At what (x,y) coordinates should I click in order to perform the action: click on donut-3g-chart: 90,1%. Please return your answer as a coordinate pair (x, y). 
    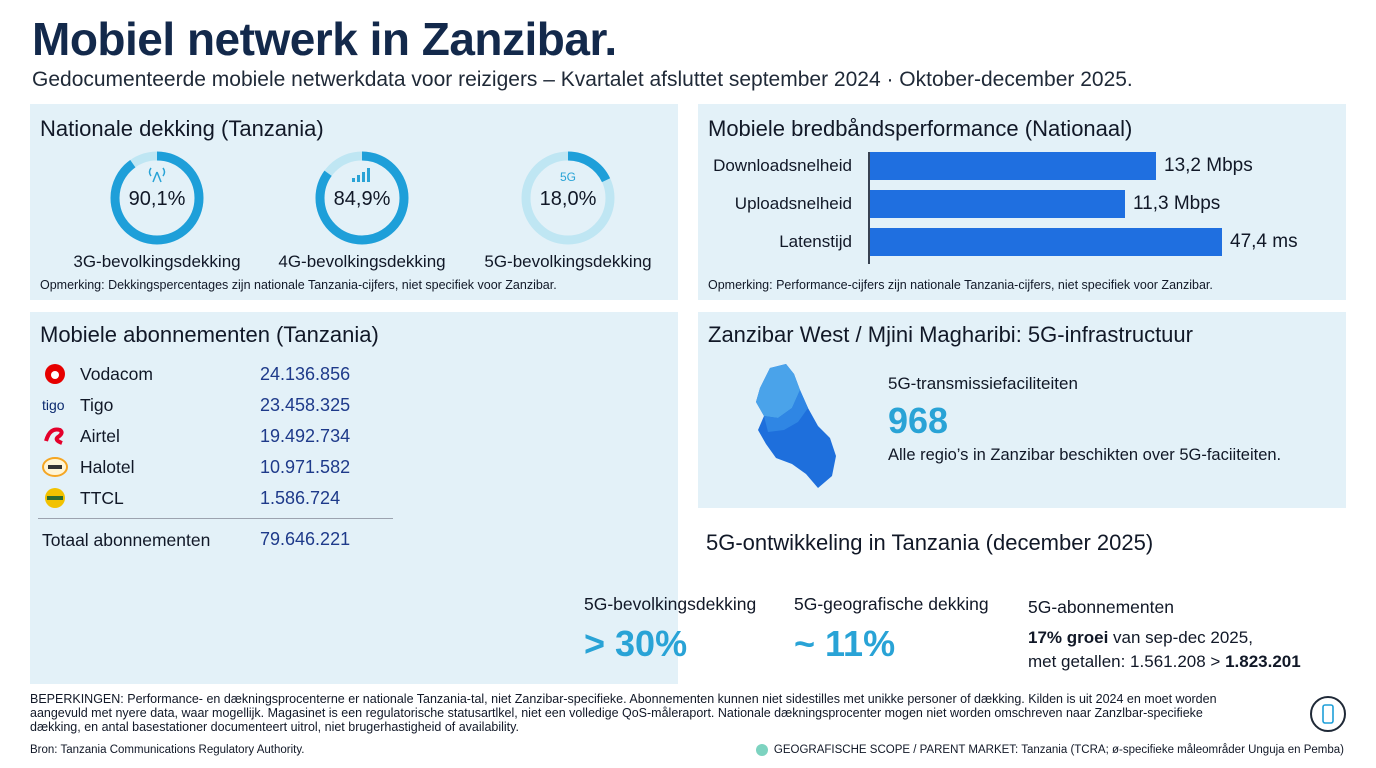
    Looking at the image, I should click on (157, 198).